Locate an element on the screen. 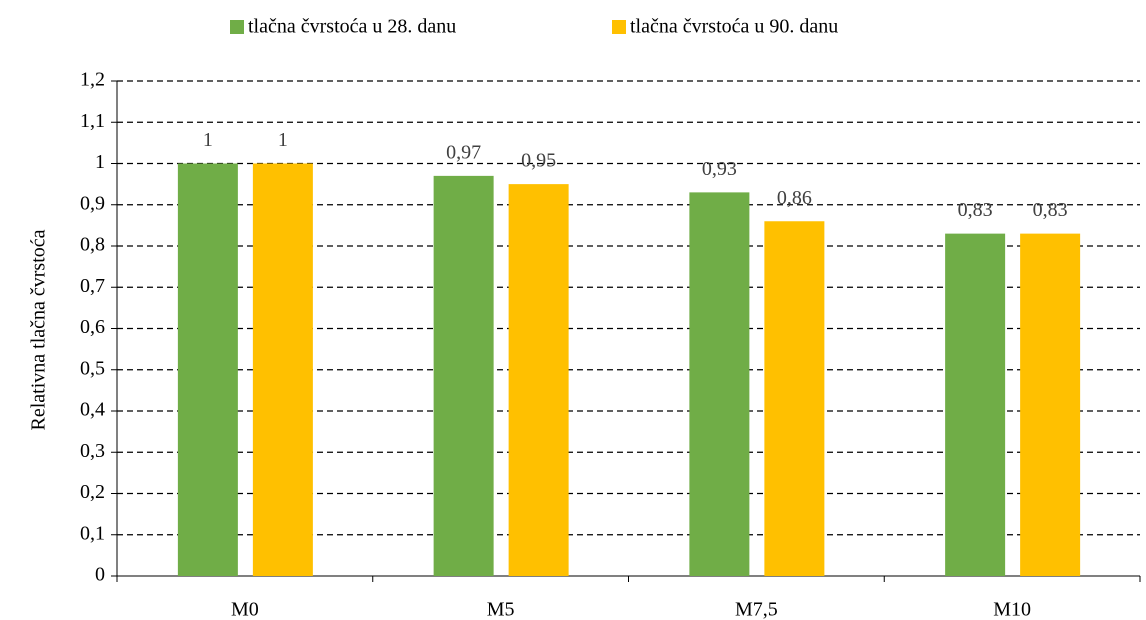  y-axis-label: Relativna tlačna čvrstoća is located at coordinates (39, 329).